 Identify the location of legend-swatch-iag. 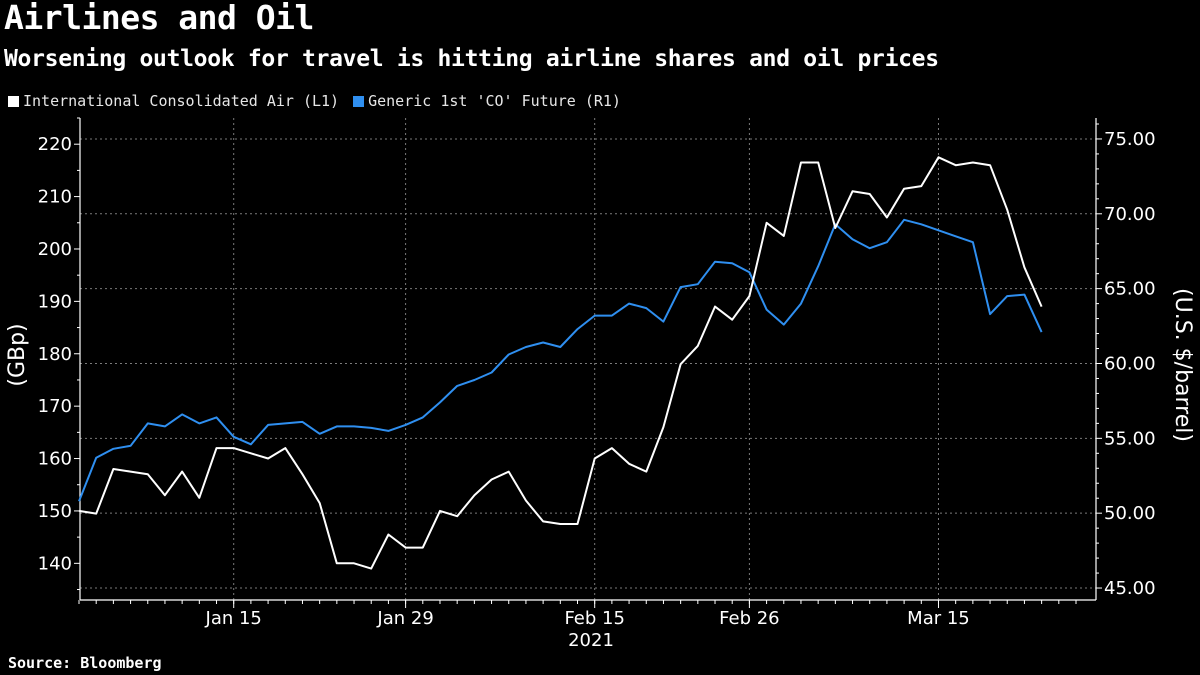
(13, 101).